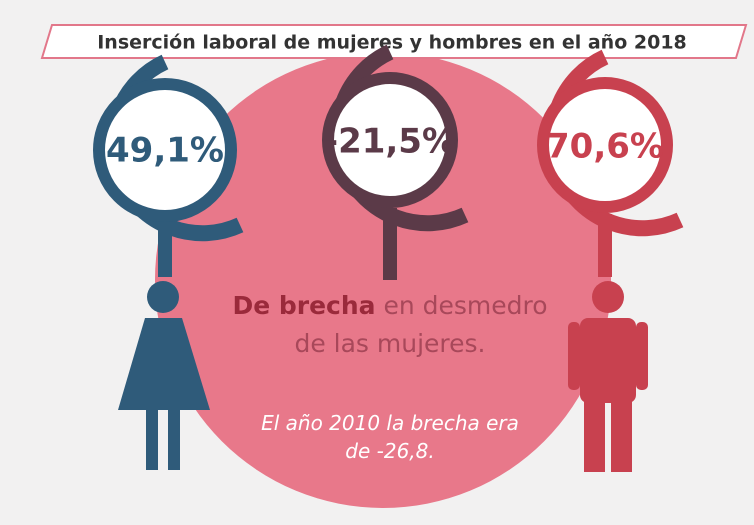  What do you see at coordinates (465, 305) in the screenshot?
I see `note-text: en desmedro` at bounding box center [465, 305].